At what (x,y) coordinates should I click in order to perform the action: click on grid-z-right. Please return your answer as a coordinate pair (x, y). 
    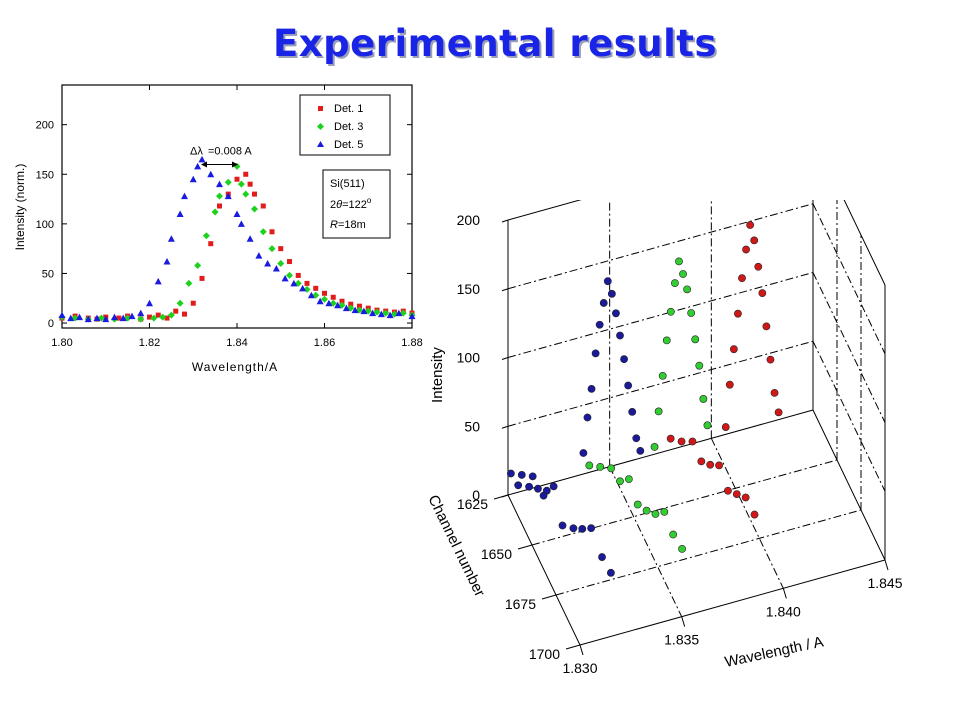
    Looking at the image, I should click on (849, 278).